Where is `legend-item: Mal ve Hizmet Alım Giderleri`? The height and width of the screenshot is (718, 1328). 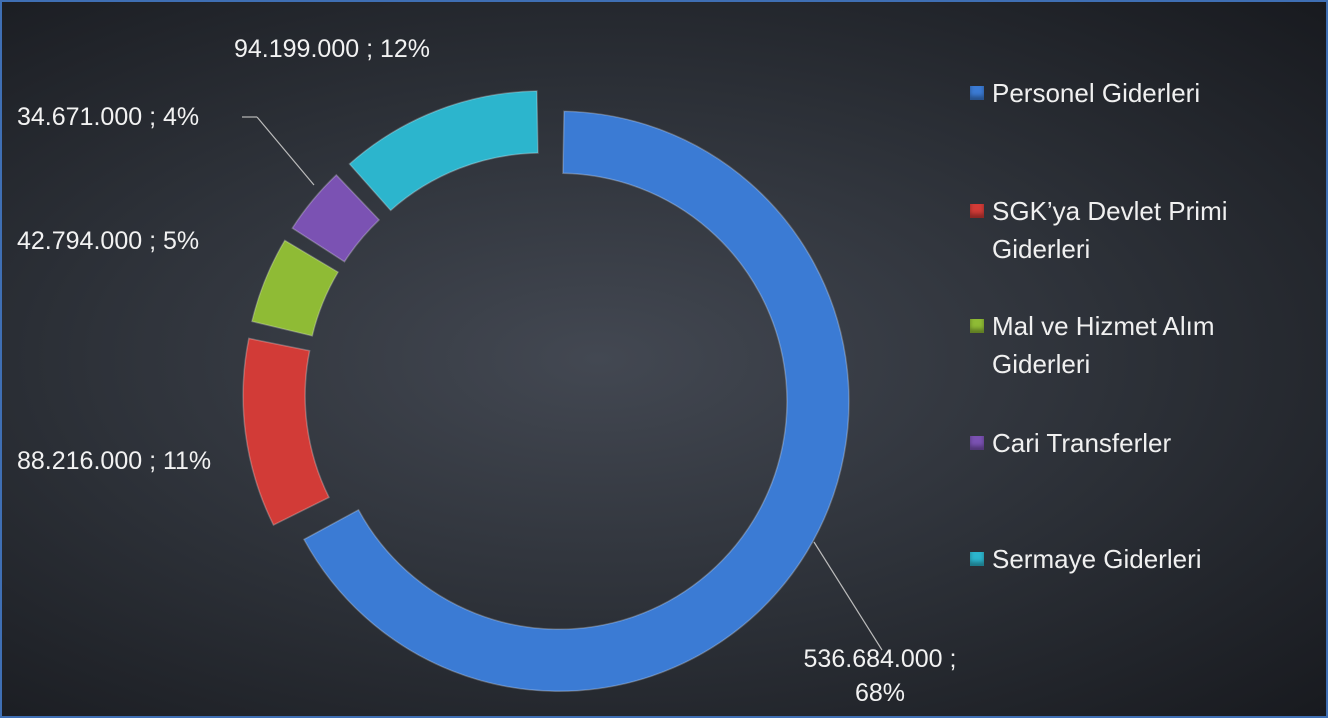 legend-item: Mal ve Hizmet Alım Giderleri is located at coordinates (1120, 345).